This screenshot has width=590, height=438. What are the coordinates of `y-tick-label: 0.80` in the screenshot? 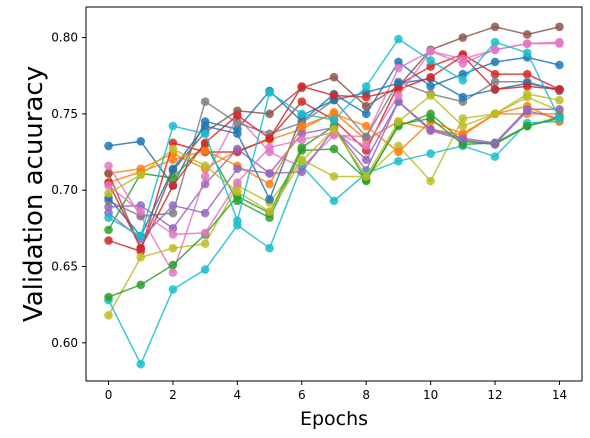 It's located at (64, 38).